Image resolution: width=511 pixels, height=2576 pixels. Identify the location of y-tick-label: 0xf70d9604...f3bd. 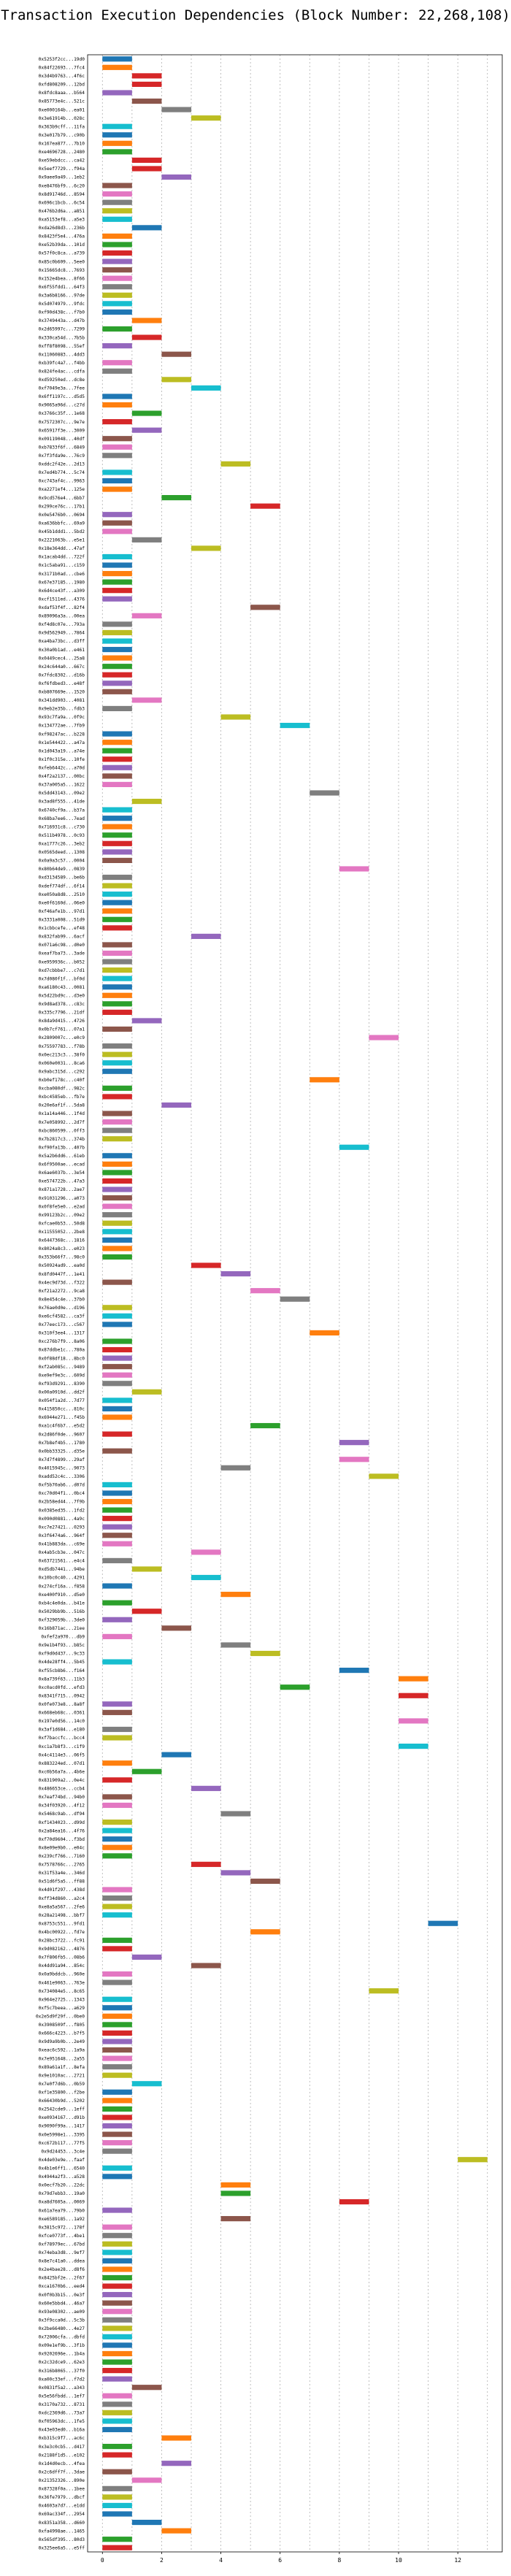
(62, 1839).